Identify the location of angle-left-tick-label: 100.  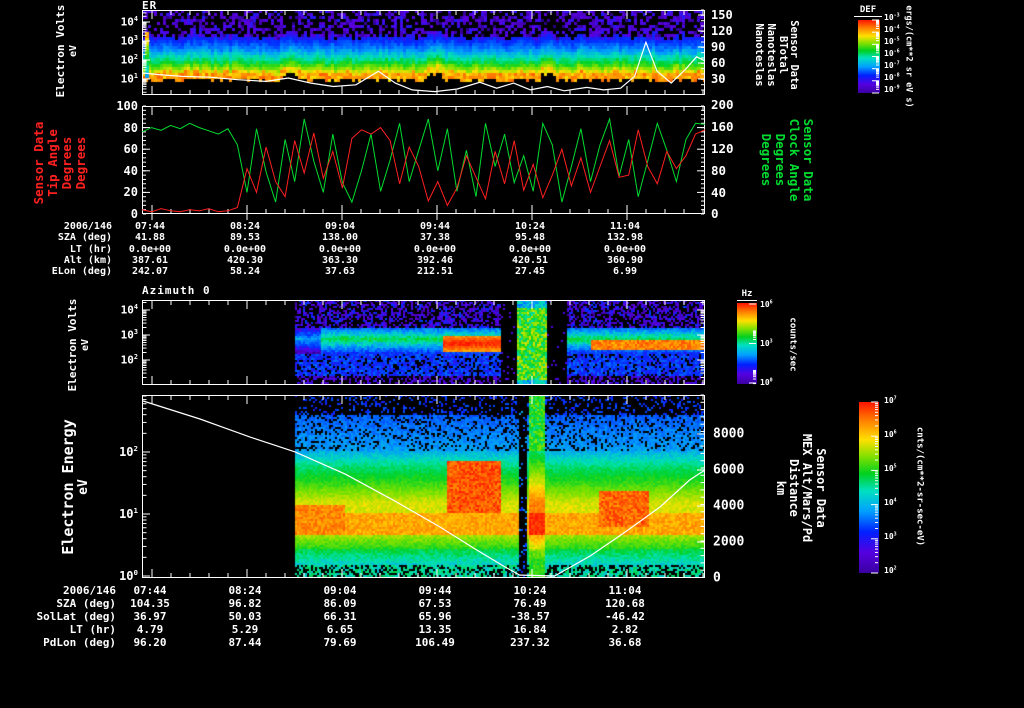
(127, 106).